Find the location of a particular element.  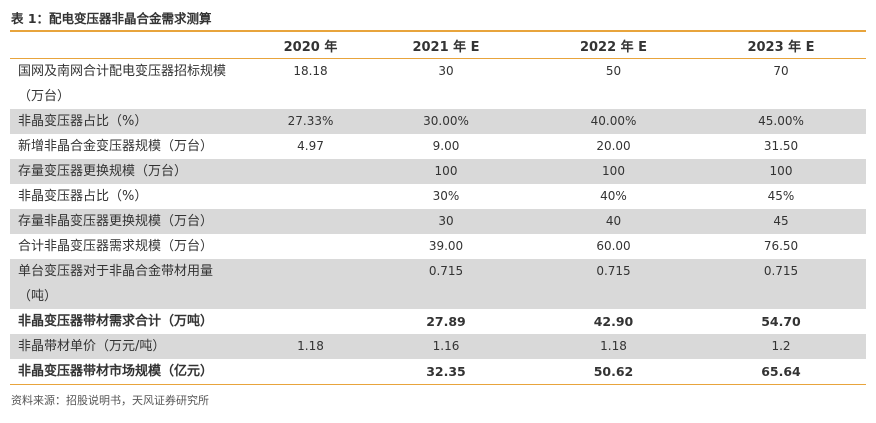

table-row: 单台变压器对于非晶合金带材用量（吨） 0.715 0.715 0.715 is located at coordinates (438, 284).